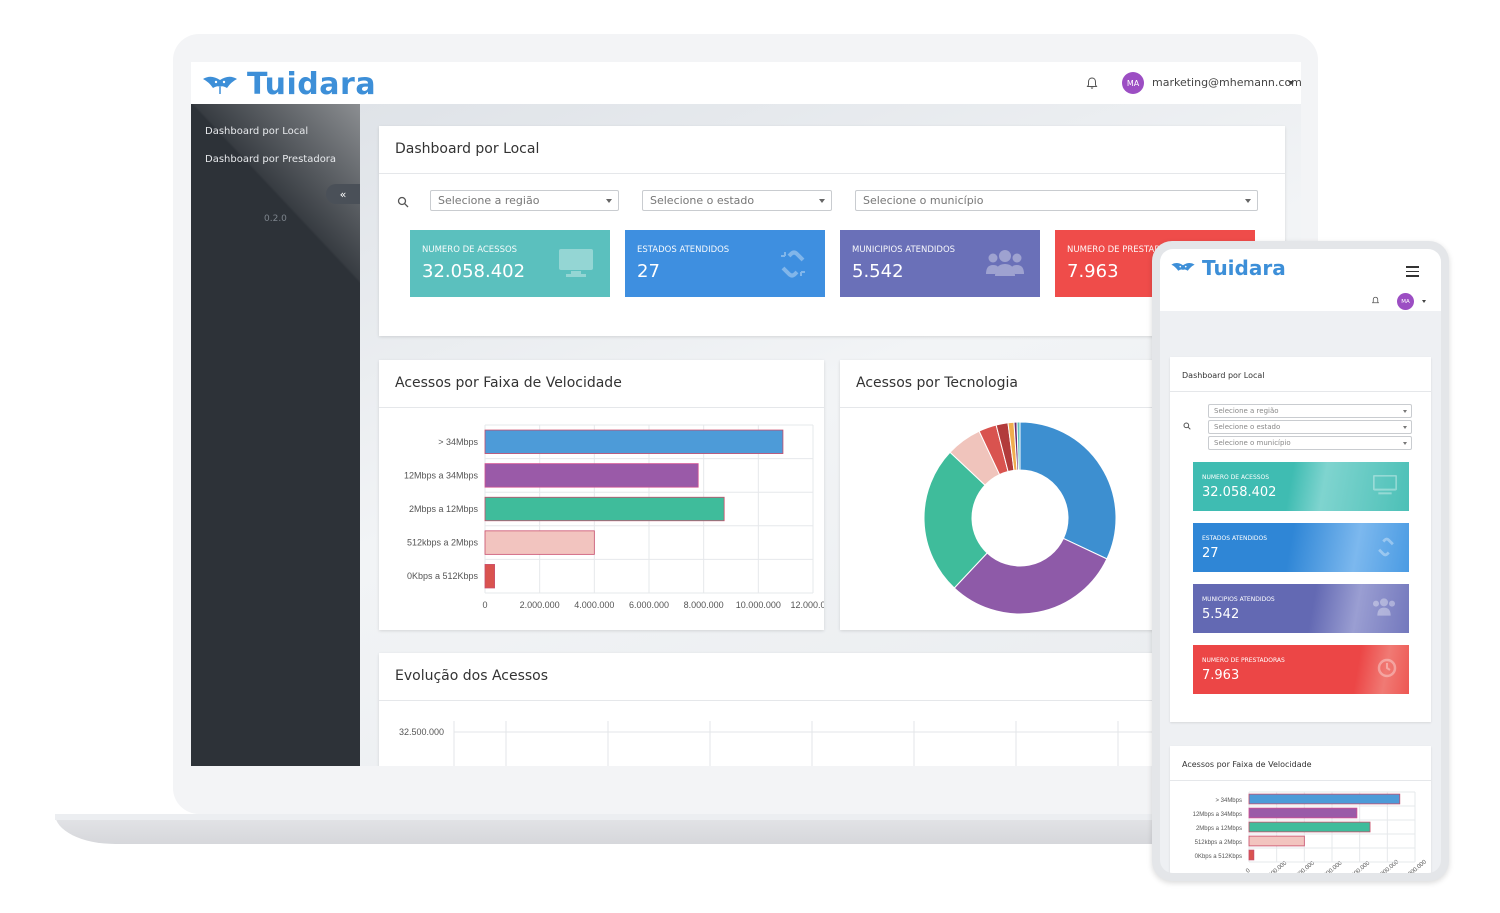  I want to click on evolution-panel: Evolução dos Acessos 32.500.000, so click(832, 709).